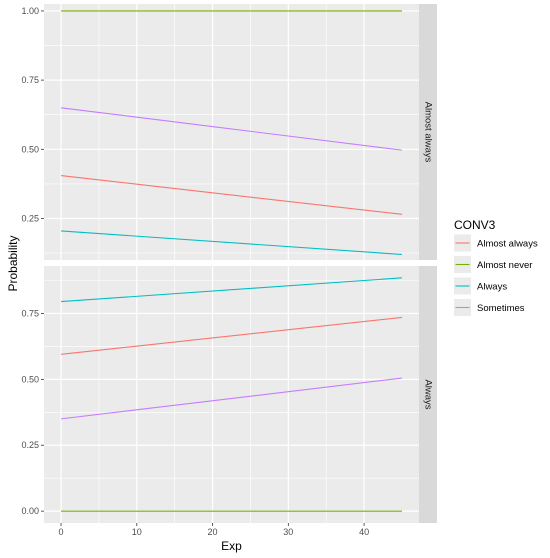  Describe the element at coordinates (492, 287) in the screenshot. I see `legend-label: Always` at that location.